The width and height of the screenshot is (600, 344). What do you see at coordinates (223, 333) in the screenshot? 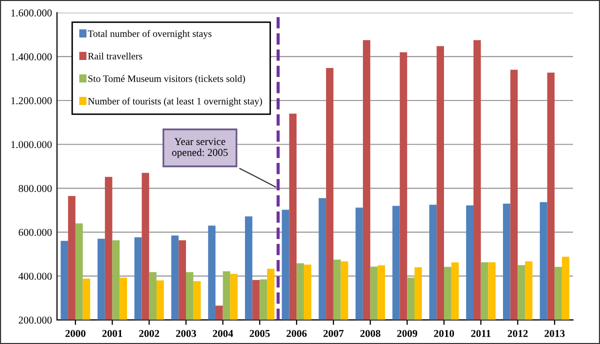
I see `x-tick-label: 2004` at bounding box center [223, 333].